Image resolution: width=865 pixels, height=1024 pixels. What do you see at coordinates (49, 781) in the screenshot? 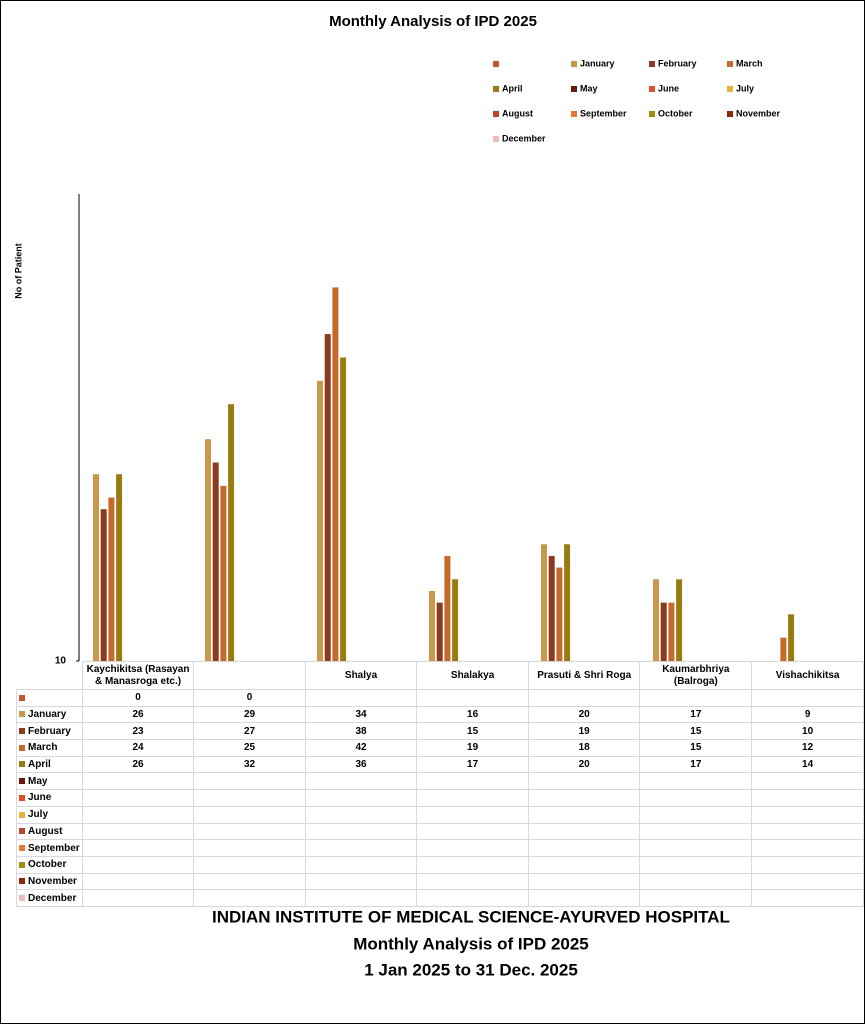
I see `row-header: May` at bounding box center [49, 781].